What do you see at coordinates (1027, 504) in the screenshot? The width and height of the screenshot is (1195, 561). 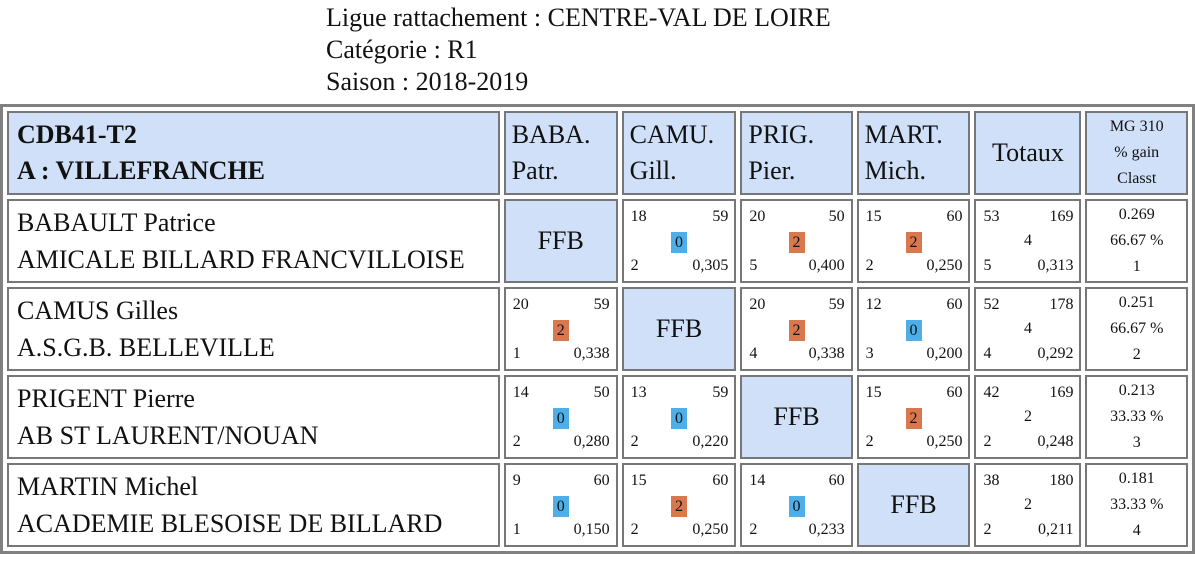 I see `total-match-points: 2` at bounding box center [1027, 504].